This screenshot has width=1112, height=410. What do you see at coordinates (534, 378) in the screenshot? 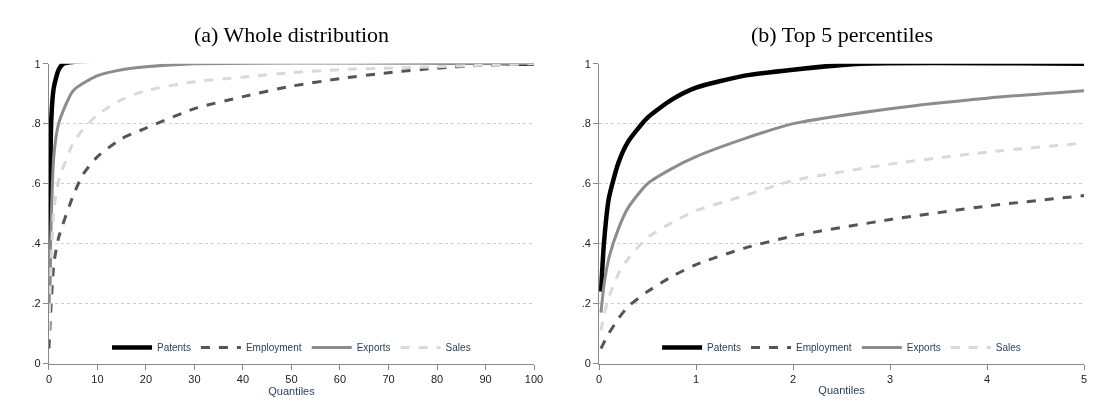
I see `x-tick-label: 100` at bounding box center [534, 378].